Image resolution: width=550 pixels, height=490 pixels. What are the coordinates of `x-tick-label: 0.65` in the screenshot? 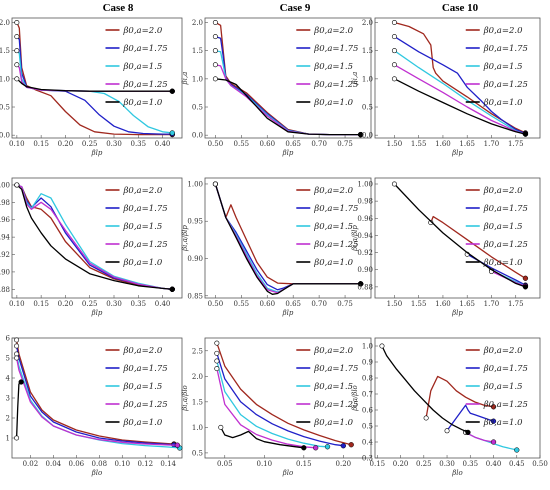 It's located at (293, 144).